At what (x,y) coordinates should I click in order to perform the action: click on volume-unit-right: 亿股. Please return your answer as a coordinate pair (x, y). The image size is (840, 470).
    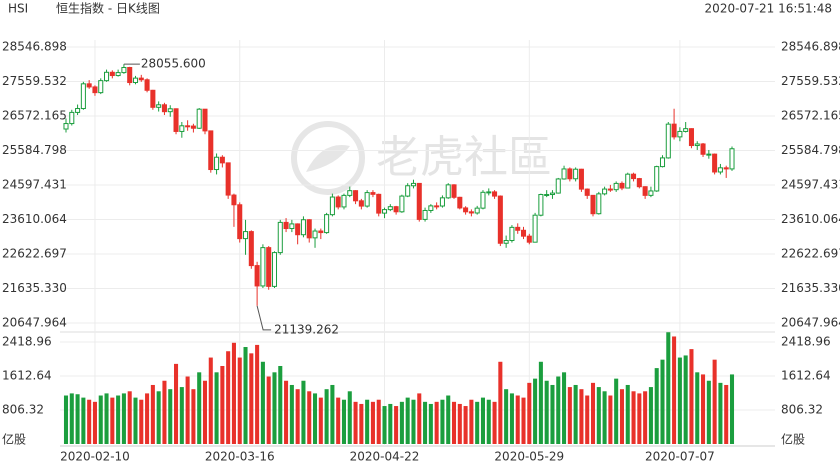
    Looking at the image, I should click on (793, 439).